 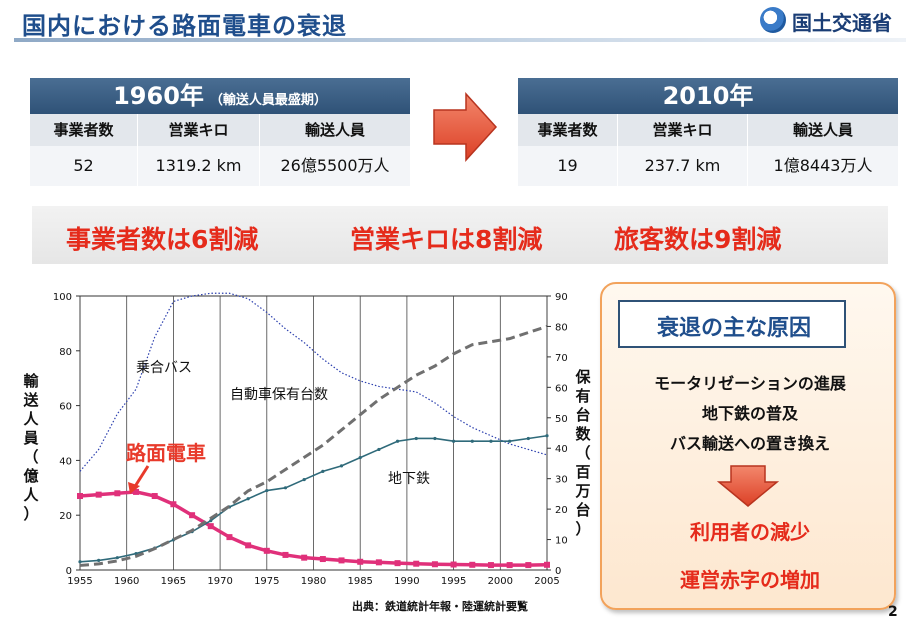 I want to click on y-right-tick-label: 80, so click(x=561, y=327).